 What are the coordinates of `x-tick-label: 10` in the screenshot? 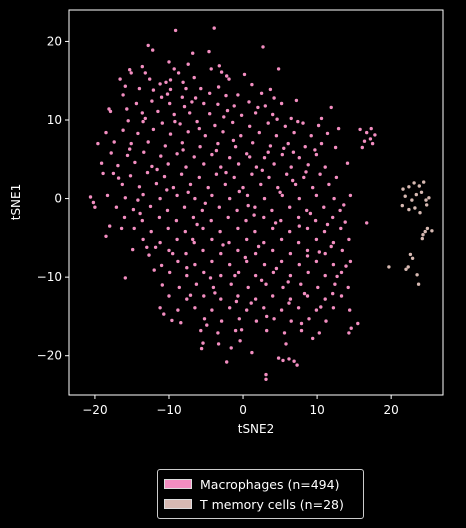 It's located at (316, 410).